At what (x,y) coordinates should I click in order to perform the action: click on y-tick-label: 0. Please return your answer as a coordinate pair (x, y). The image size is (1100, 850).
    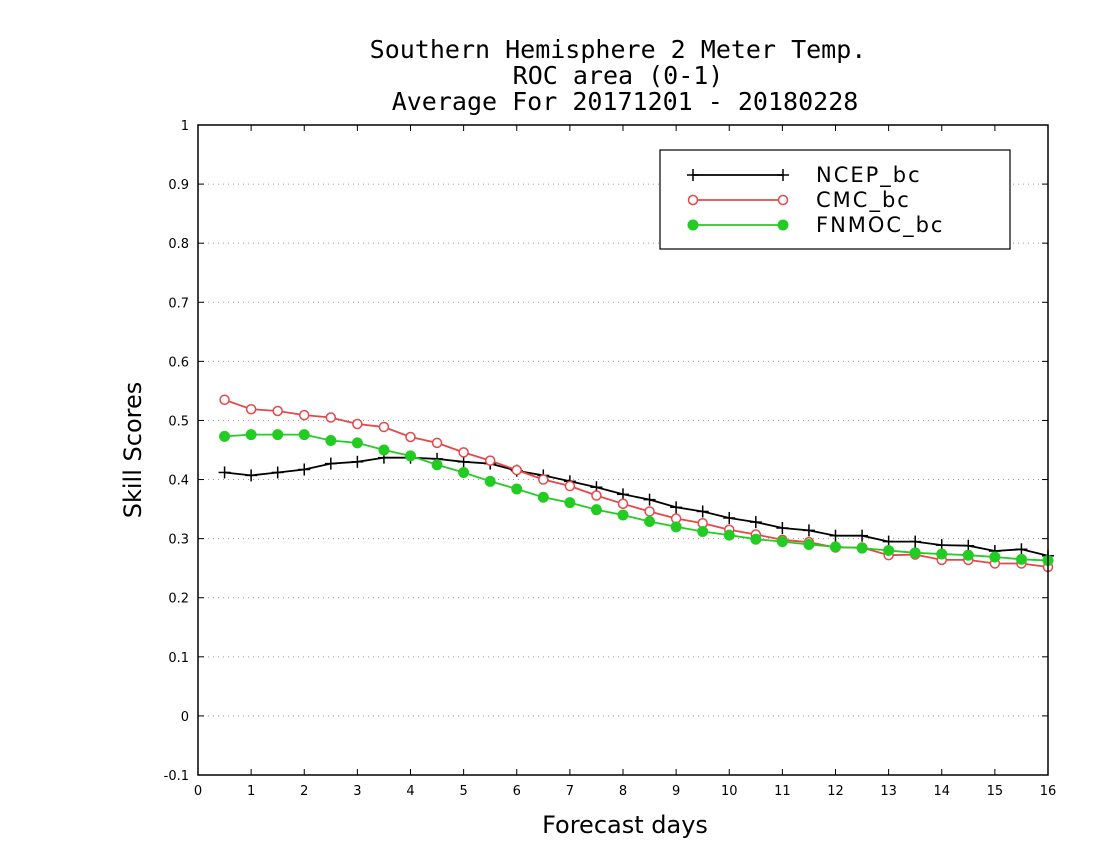
    Looking at the image, I should click on (185, 717).